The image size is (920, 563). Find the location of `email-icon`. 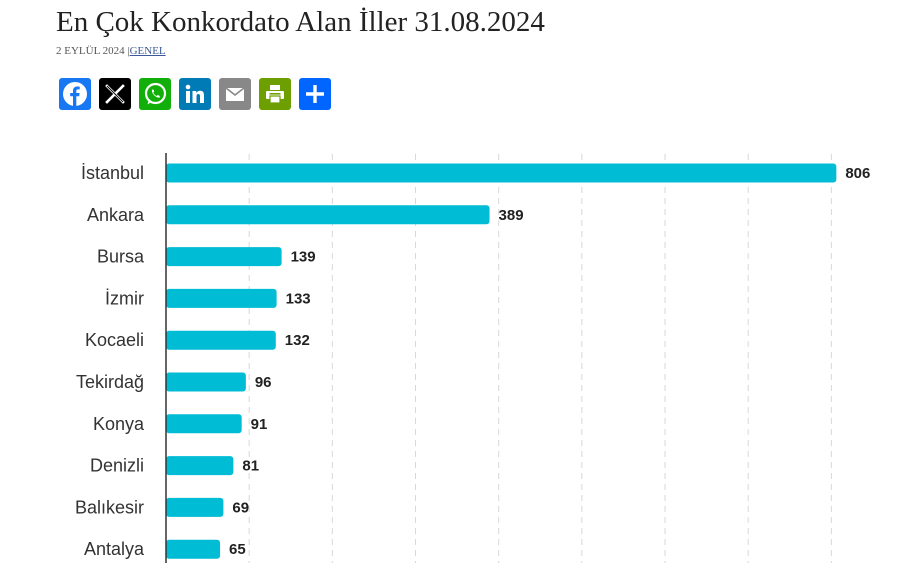

email-icon is located at coordinates (235, 94).